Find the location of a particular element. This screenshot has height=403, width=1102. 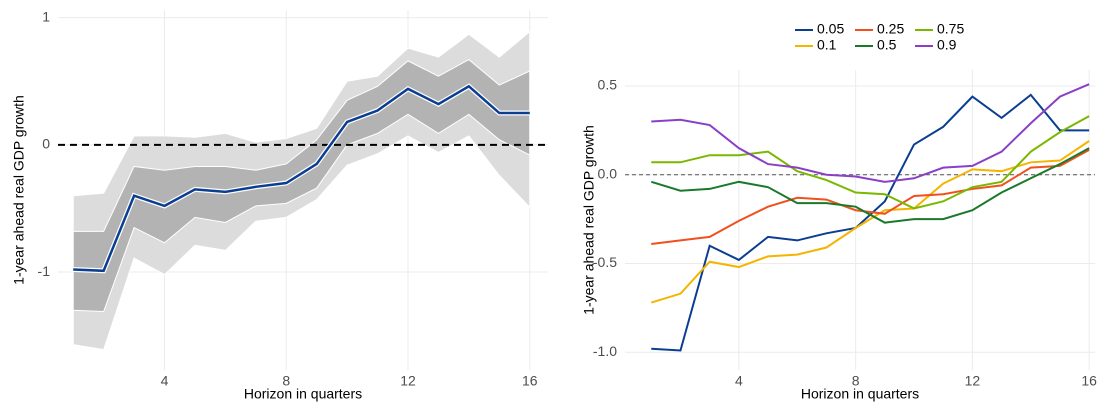

legend-label: 0.1 is located at coordinates (827, 45).